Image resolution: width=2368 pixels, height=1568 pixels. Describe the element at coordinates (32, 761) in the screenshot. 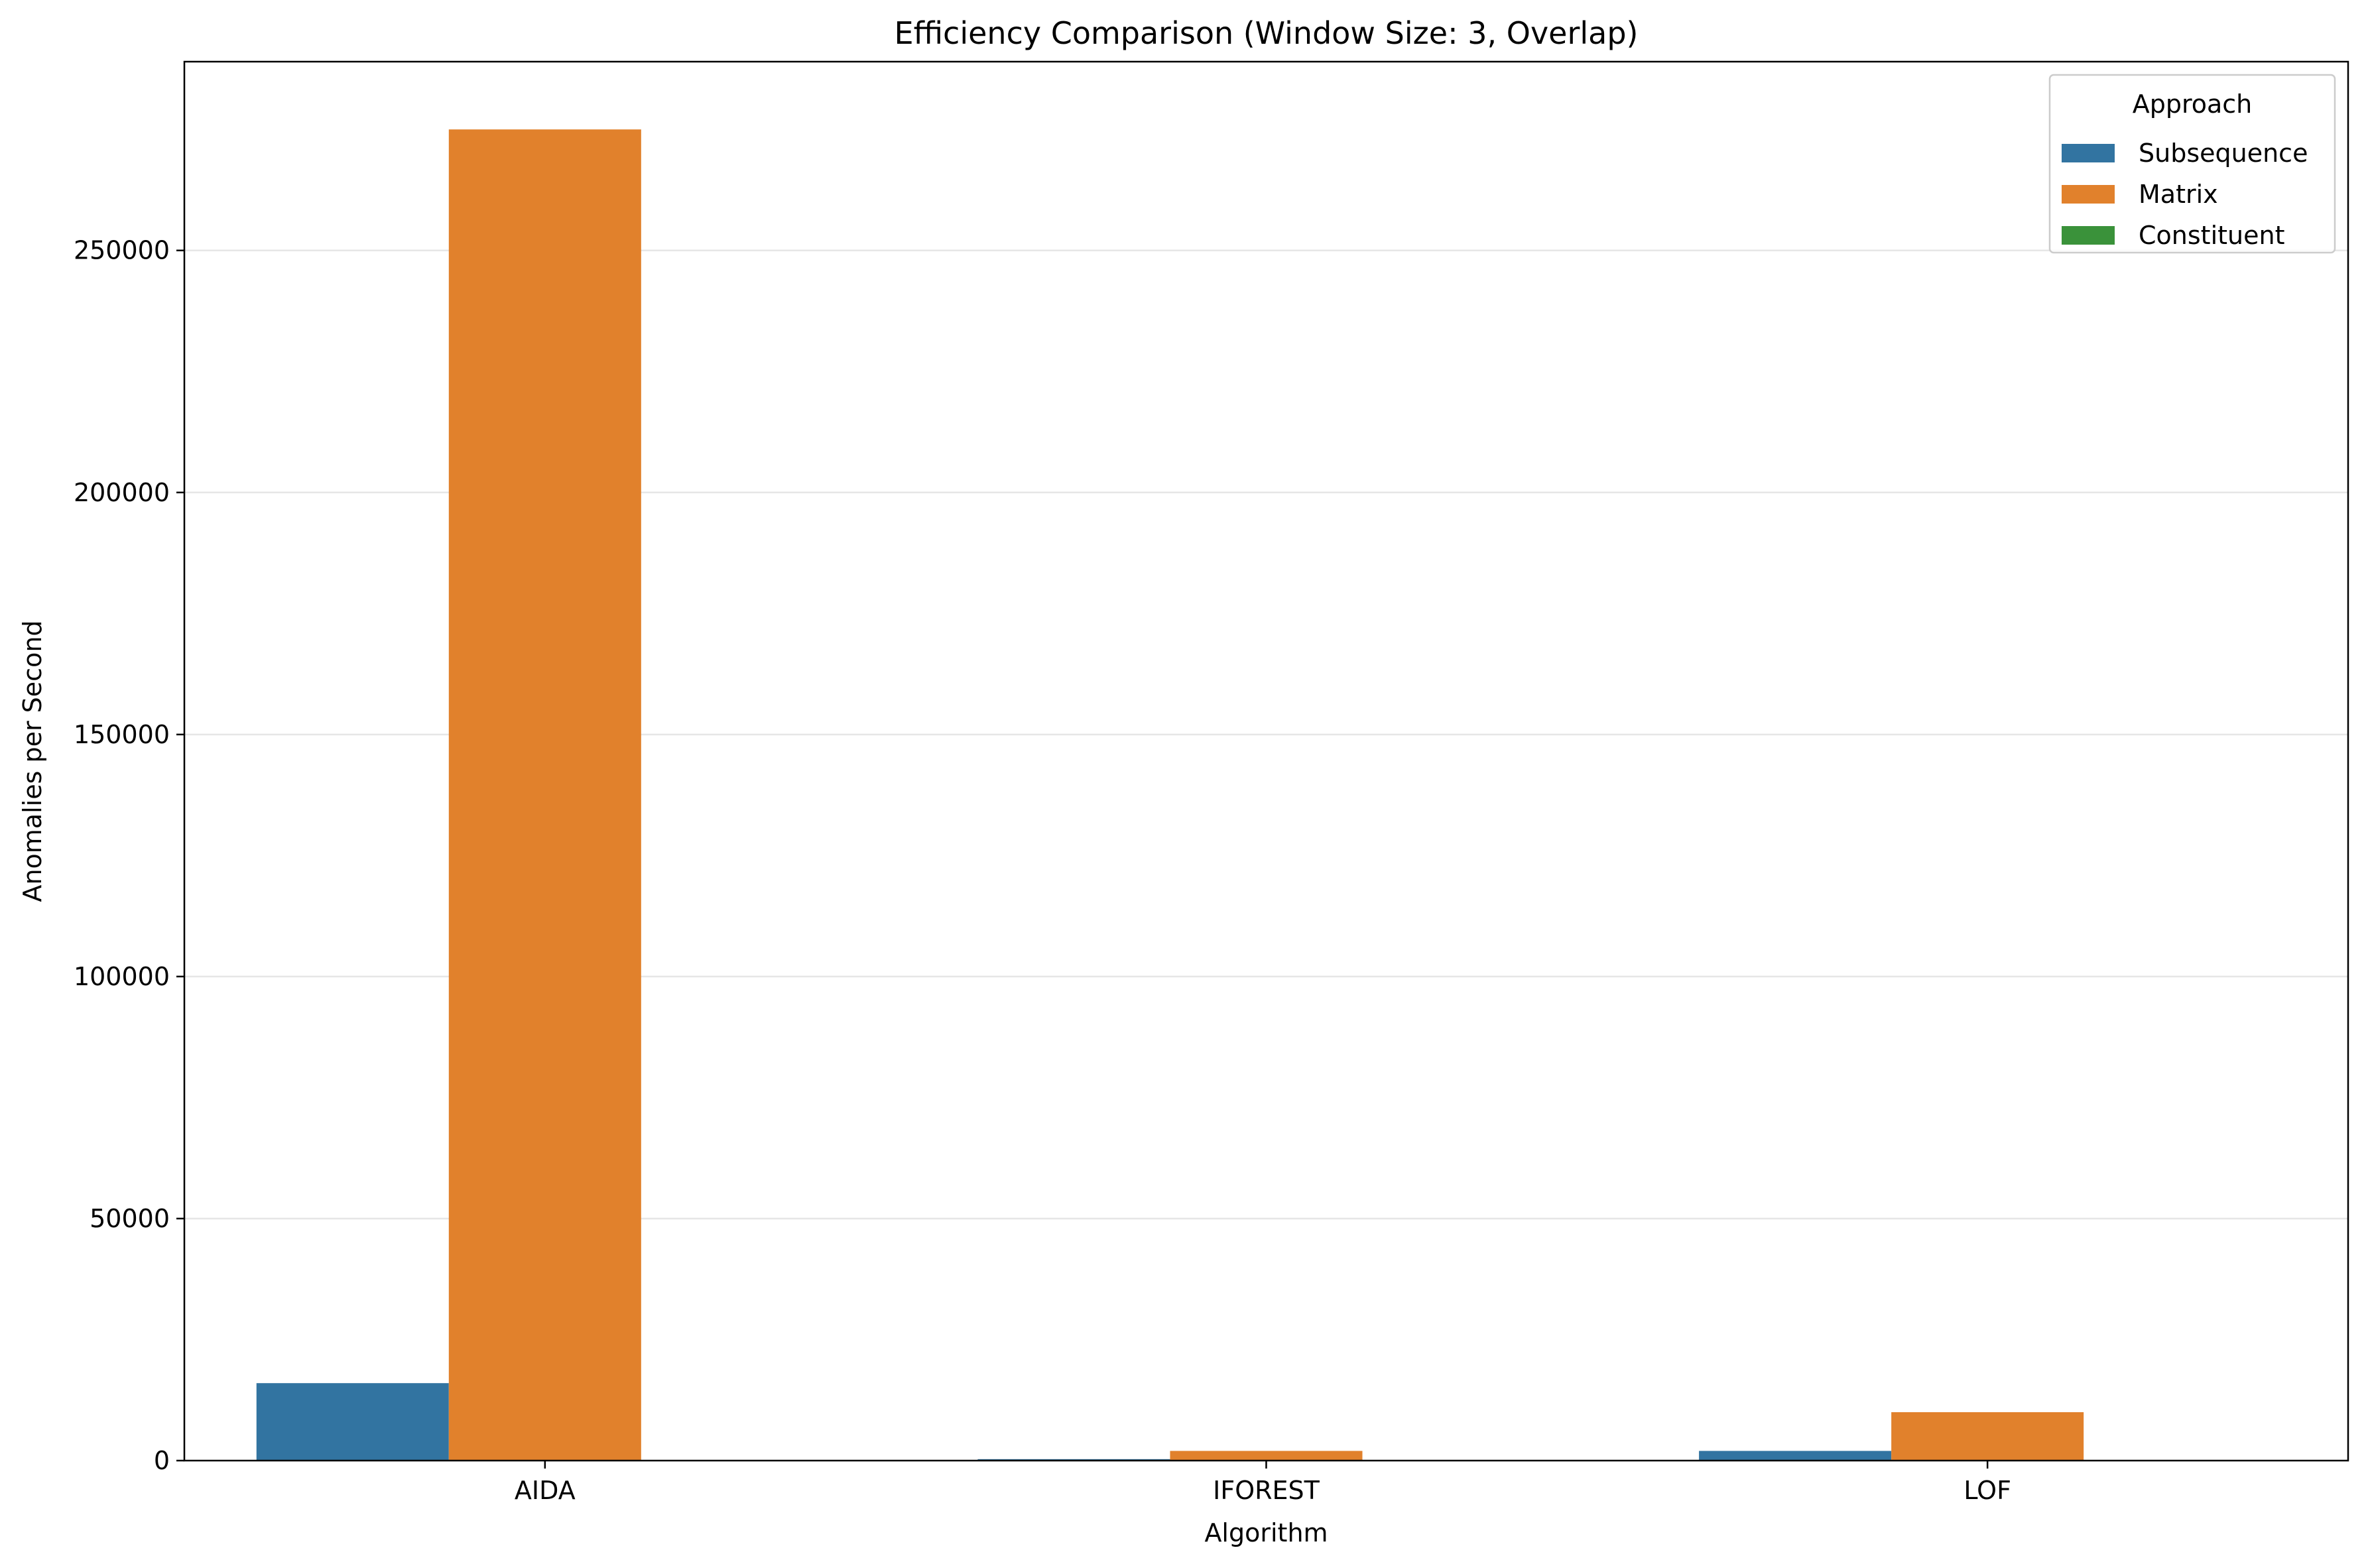

I see `y-axis-label: Anomalies per Second` at that location.